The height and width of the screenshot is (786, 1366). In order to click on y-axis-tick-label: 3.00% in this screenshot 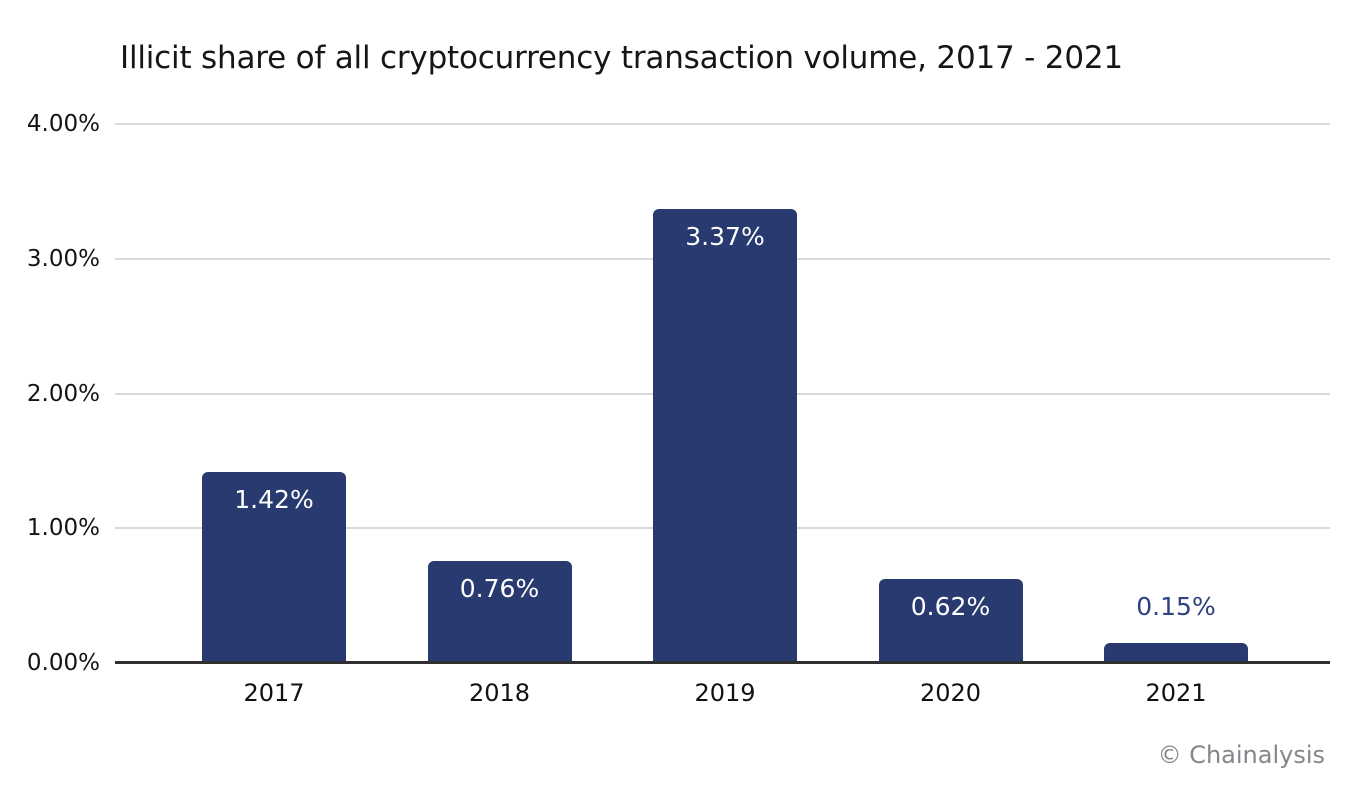, I will do `click(63, 258)`.